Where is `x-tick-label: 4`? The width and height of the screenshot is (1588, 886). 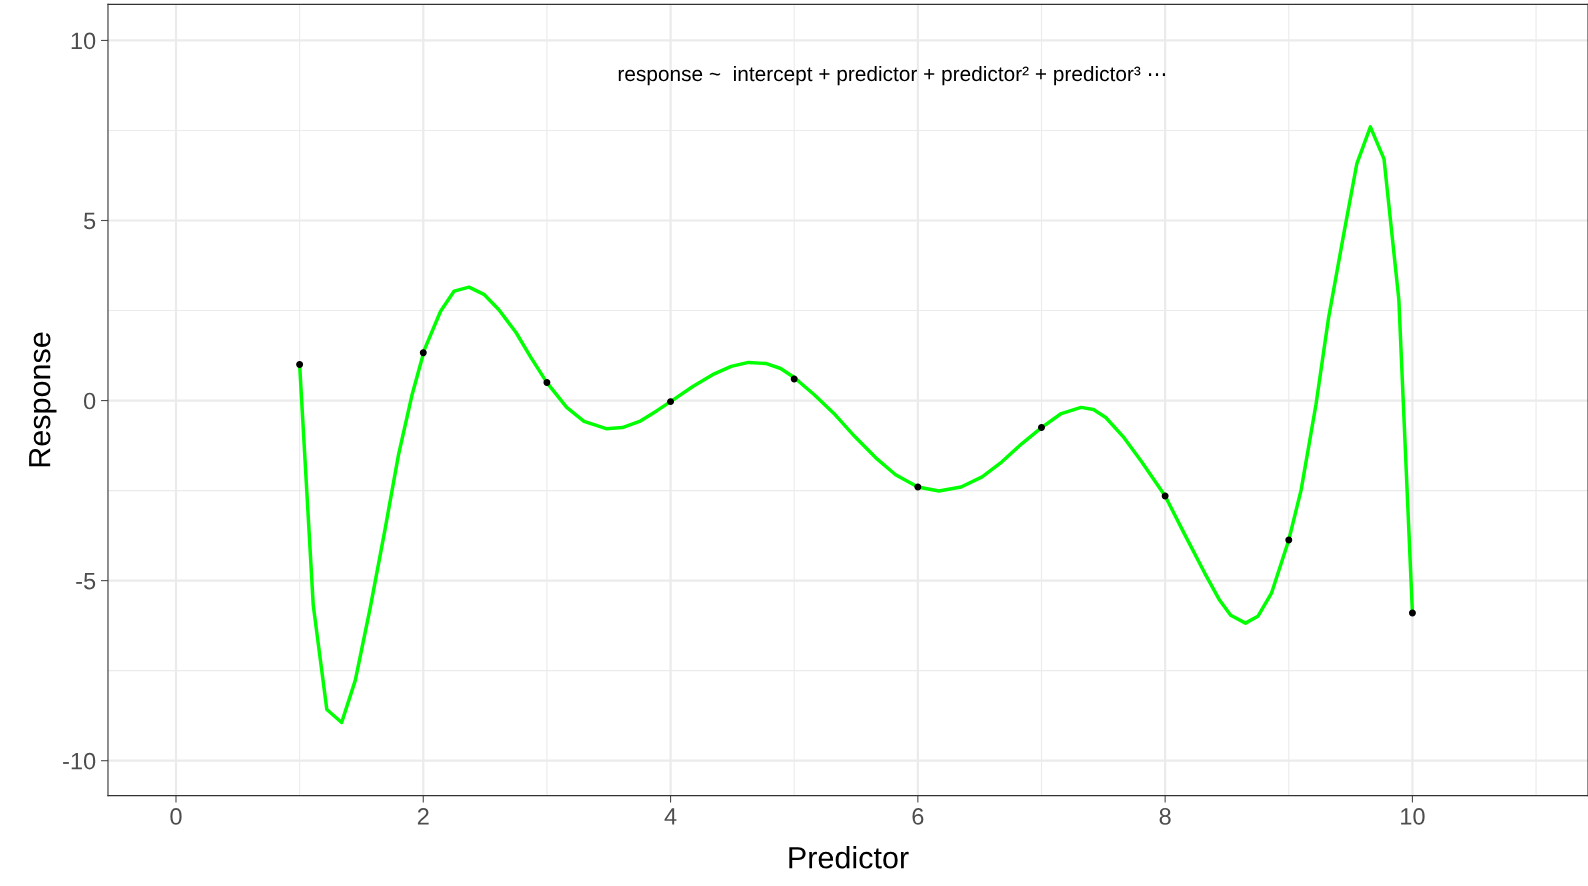
x-tick-label: 4 is located at coordinates (670, 816).